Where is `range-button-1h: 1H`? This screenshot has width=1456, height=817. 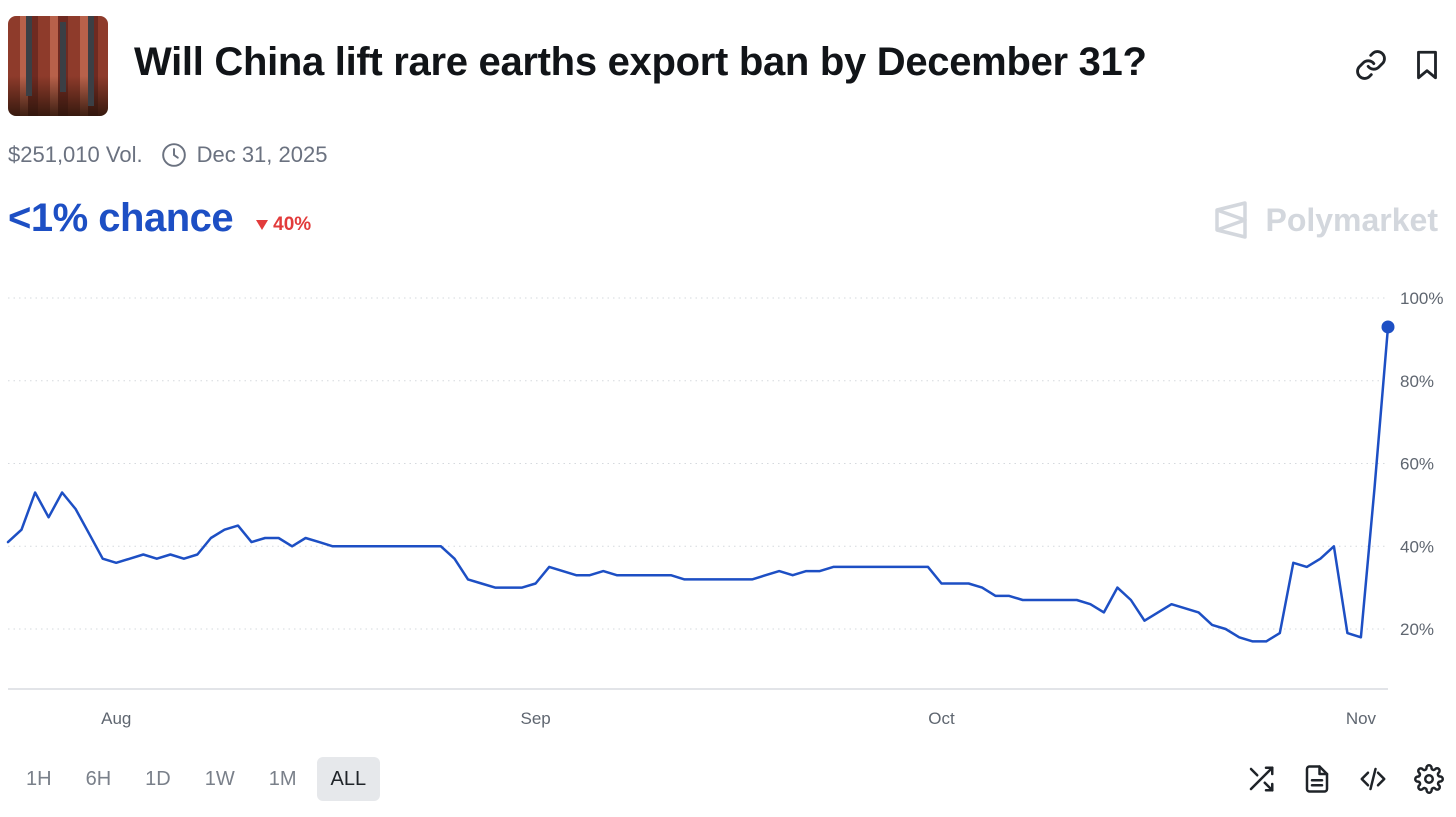
range-button-1h: 1H is located at coordinates (39, 778).